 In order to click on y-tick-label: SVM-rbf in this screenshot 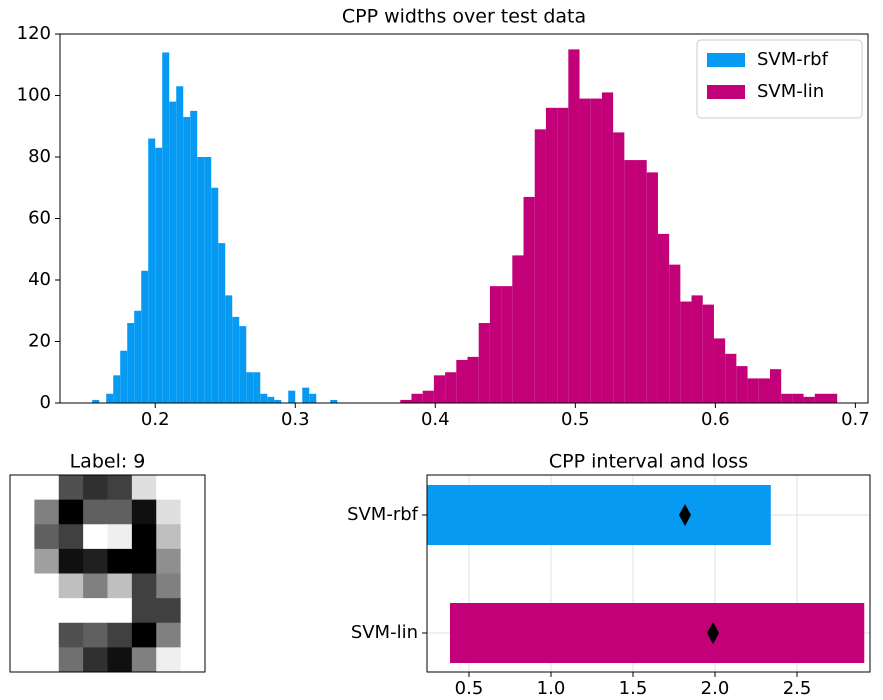, I will do `click(383, 514)`.